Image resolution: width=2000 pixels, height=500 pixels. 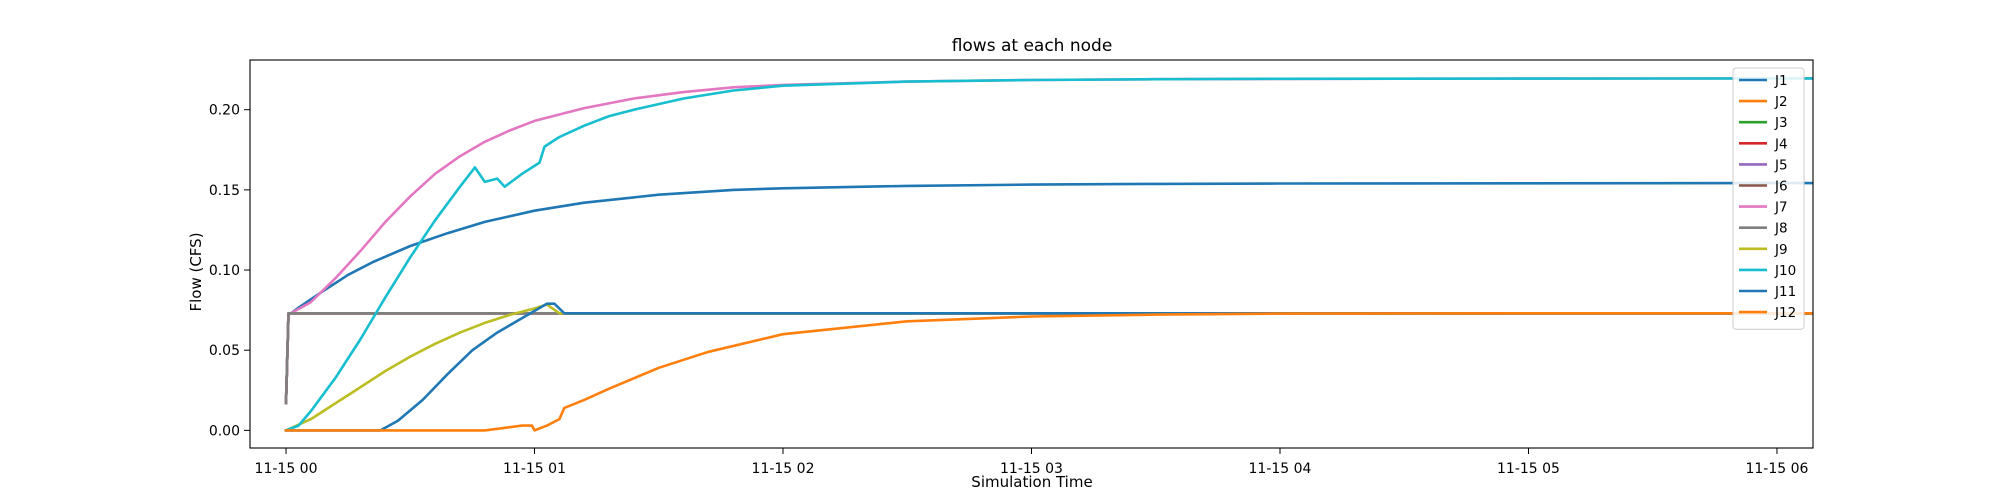 I want to click on y-tick-label: 0.05, so click(x=224, y=351).